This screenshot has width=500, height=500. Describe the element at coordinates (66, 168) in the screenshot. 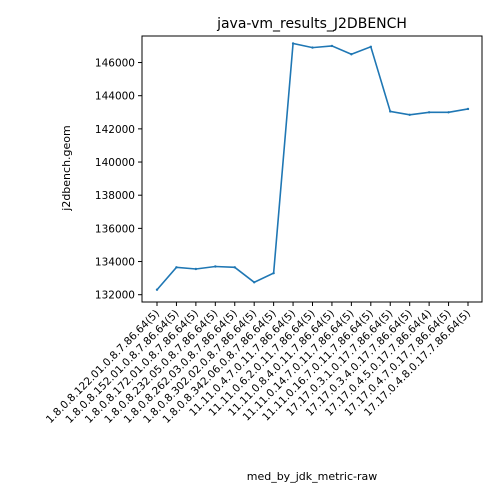

I see `y-axis-label: j2dbench.geom` at that location.